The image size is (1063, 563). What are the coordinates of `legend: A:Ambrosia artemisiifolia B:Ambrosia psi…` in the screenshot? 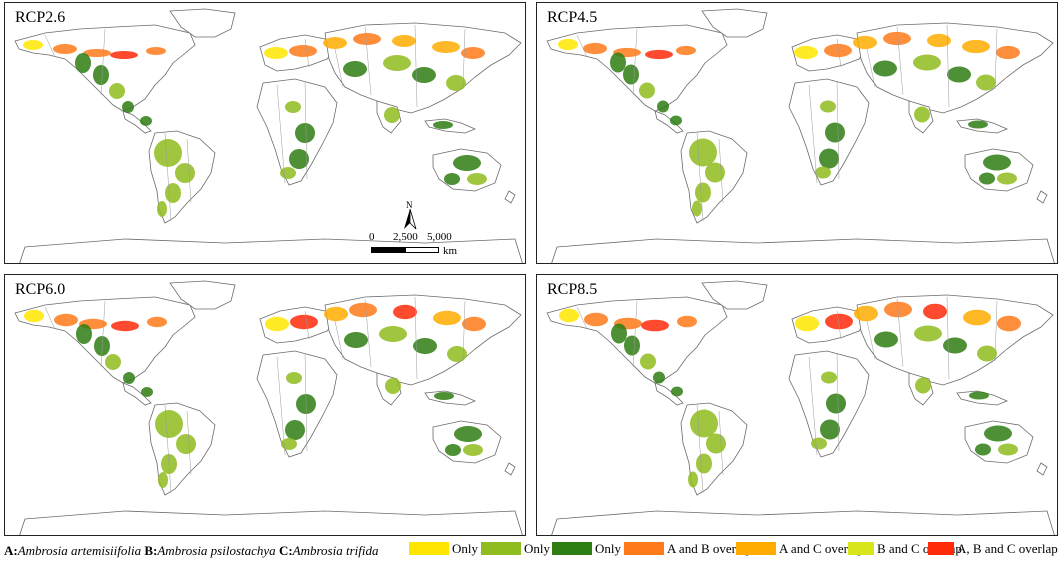 It's located at (531, 551).